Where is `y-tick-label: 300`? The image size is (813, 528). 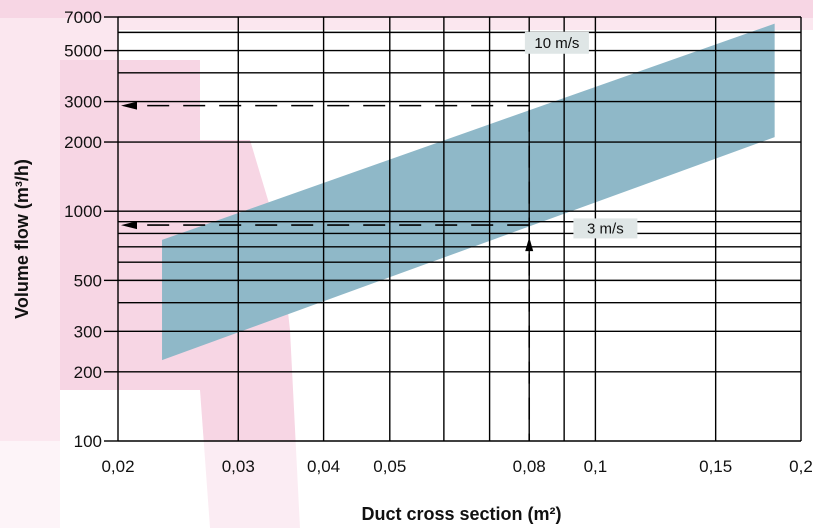 y-tick-label: 300 is located at coordinates (88, 331).